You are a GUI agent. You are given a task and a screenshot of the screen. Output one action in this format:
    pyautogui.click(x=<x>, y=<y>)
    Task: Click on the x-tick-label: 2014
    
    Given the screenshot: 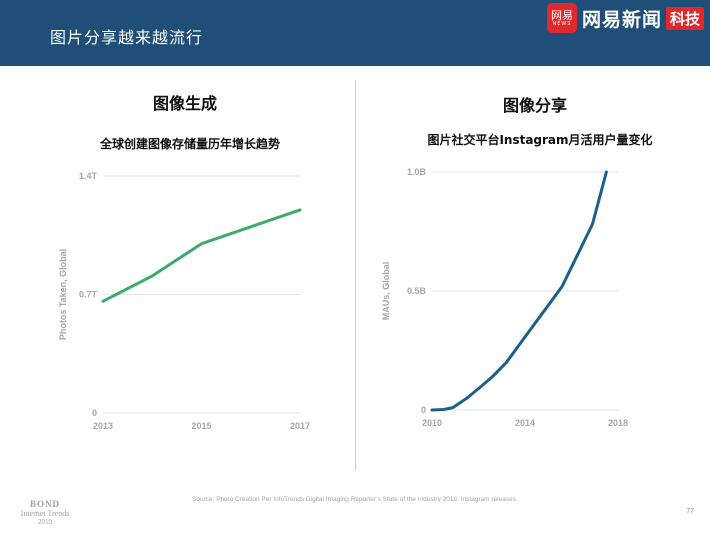 What is the action you would take?
    pyautogui.click(x=525, y=423)
    